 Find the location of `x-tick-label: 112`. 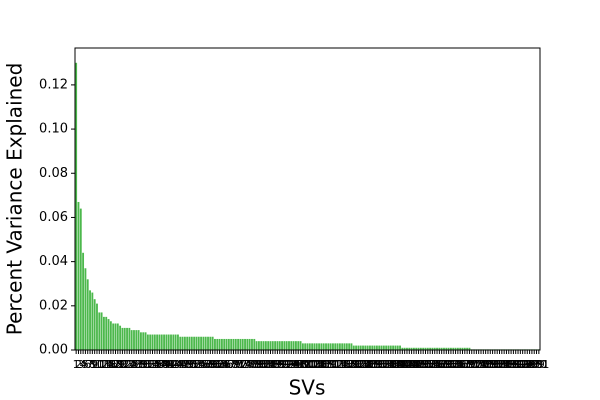

x-tick-label: 112 is located at coordinates (332, 364).